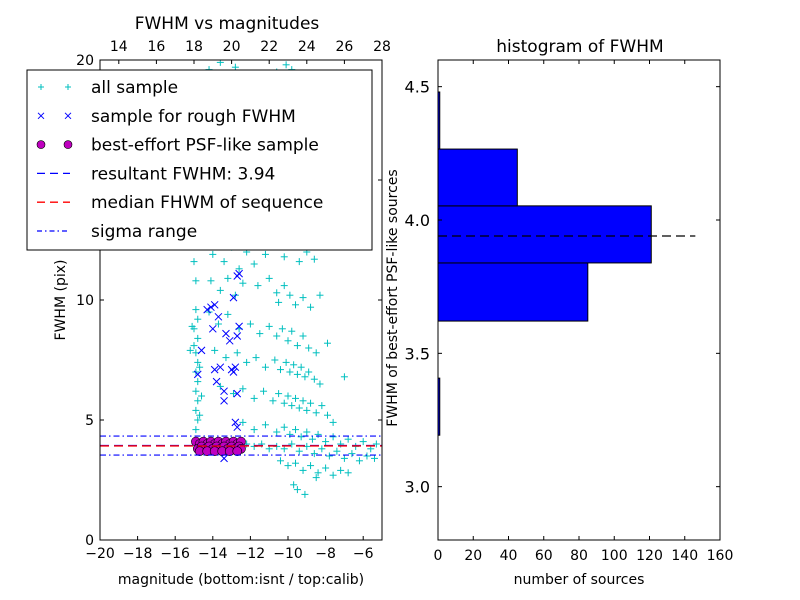  What do you see at coordinates (213, 554) in the screenshot?
I see `x-tick-label: −14` at bounding box center [213, 554].